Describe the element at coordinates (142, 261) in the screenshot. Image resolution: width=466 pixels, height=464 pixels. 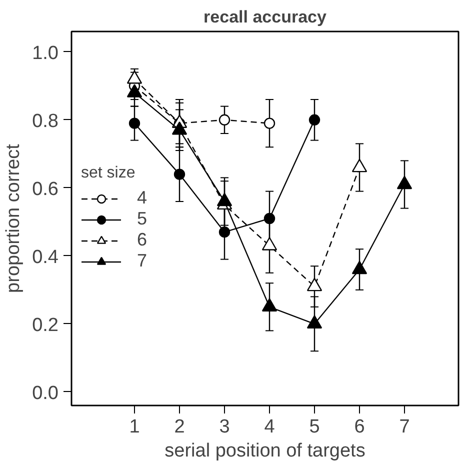
I see `legend-label: 7` at that location.